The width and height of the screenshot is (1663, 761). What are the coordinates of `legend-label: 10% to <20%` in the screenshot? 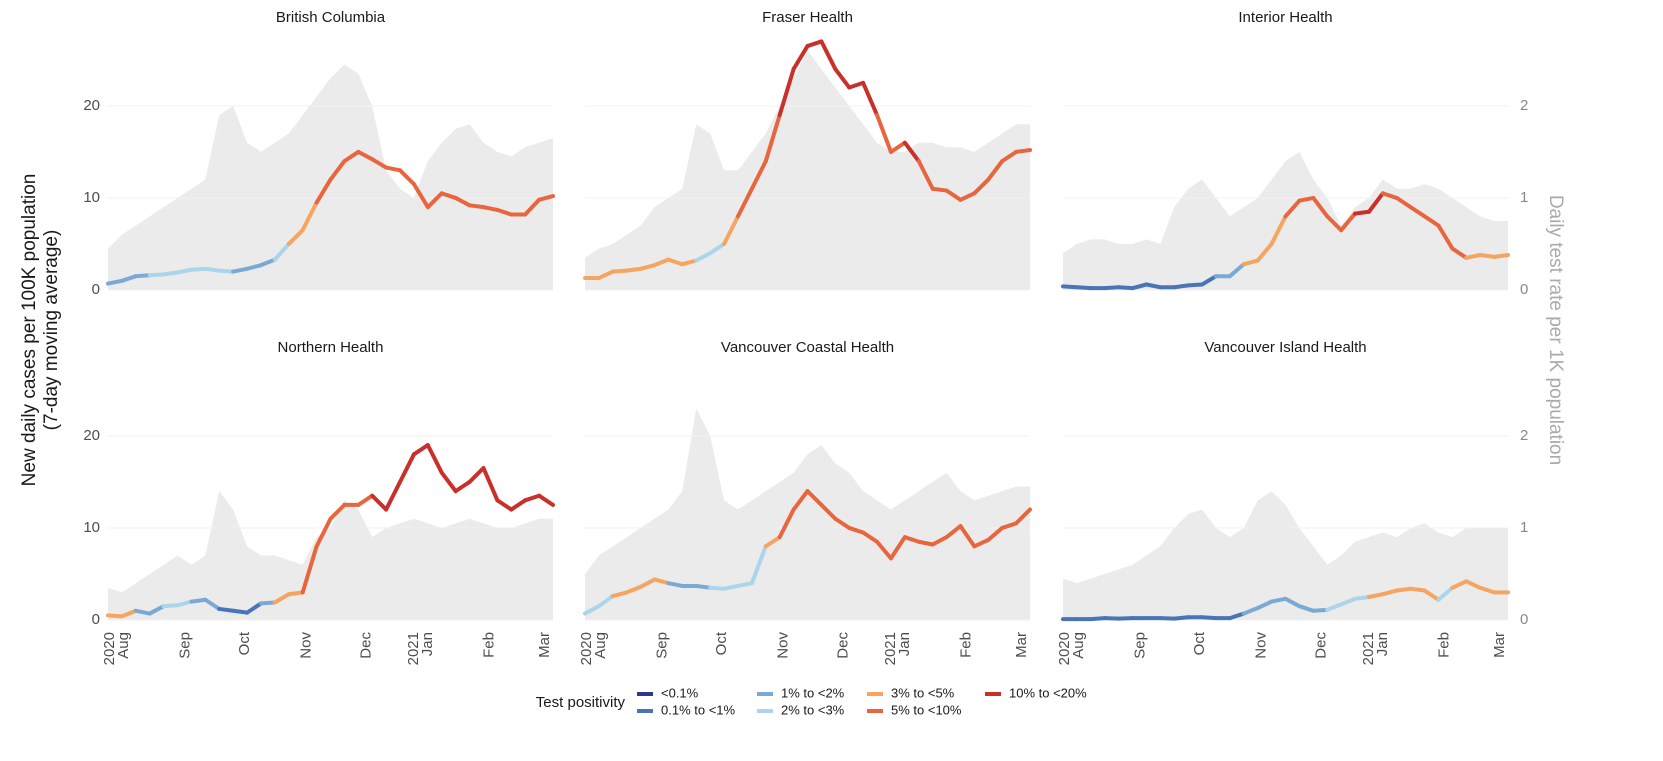 It's located at (1048, 692).